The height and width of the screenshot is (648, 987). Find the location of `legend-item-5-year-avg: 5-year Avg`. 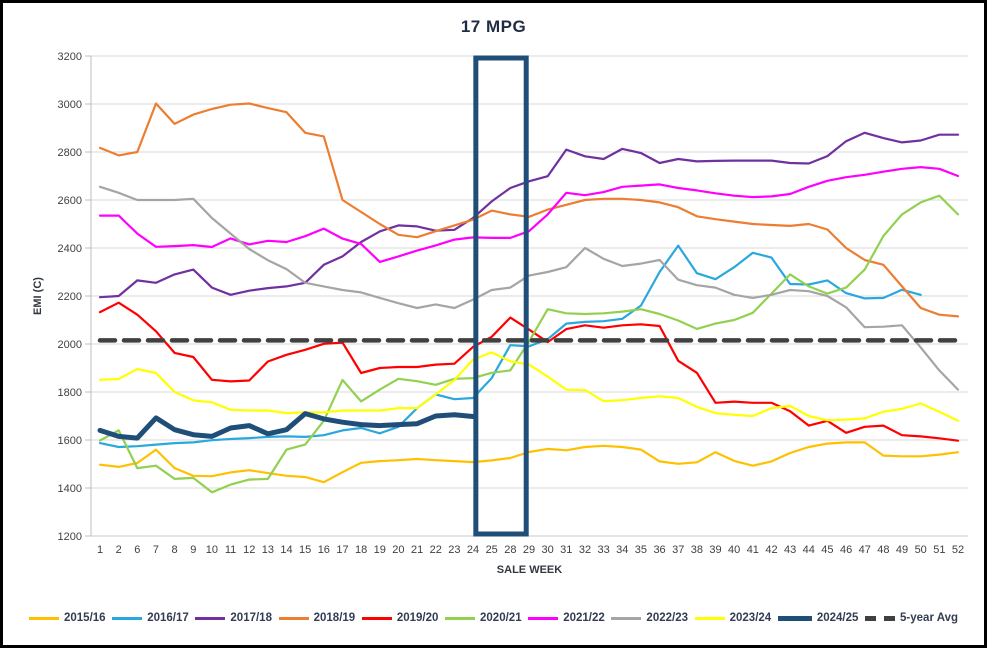

legend-item-5-year-avg: 5-year Avg is located at coordinates (911, 618).